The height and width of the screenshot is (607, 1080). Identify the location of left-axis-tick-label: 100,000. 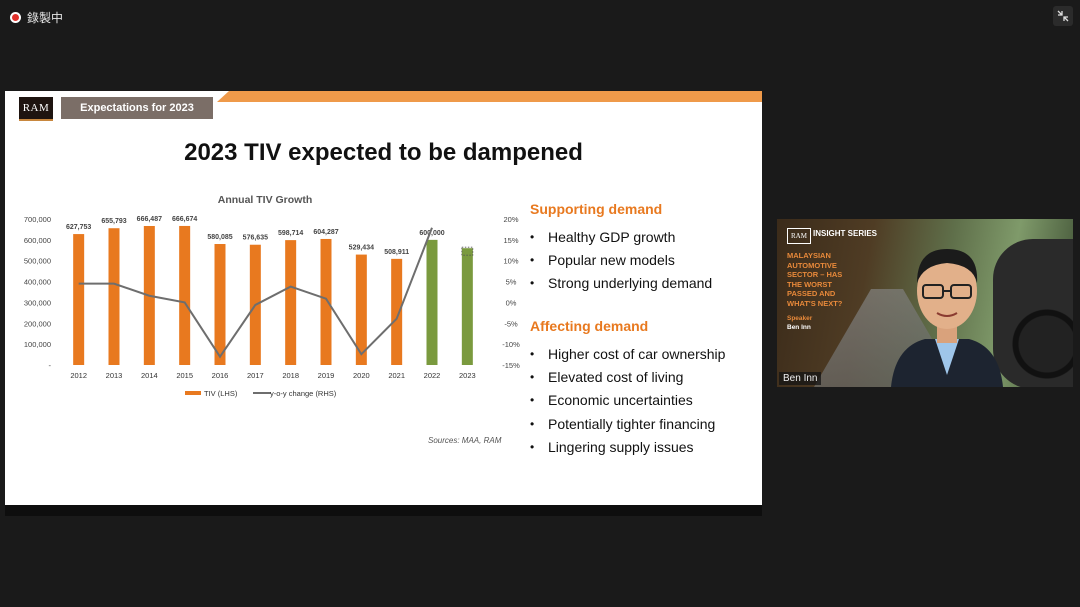
(37, 344).